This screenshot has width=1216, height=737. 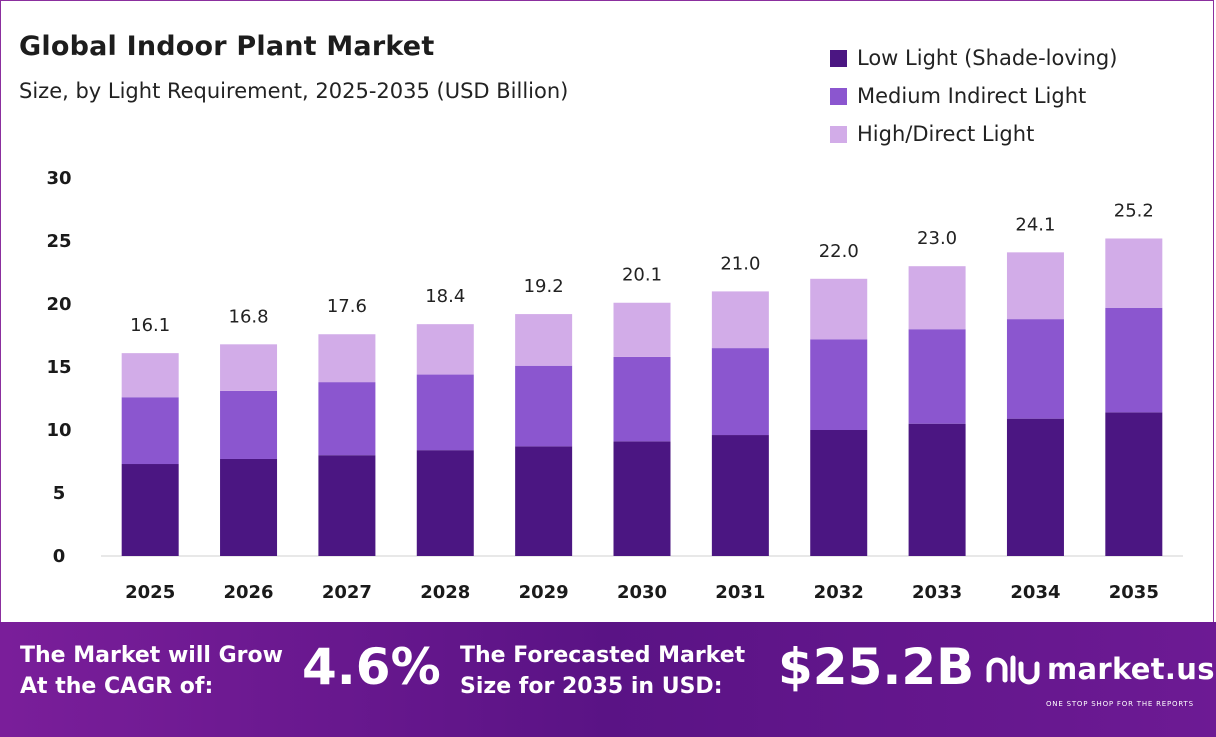 I want to click on legend-item-low-light: Low Light (Shade-loving), so click(x=973, y=58).